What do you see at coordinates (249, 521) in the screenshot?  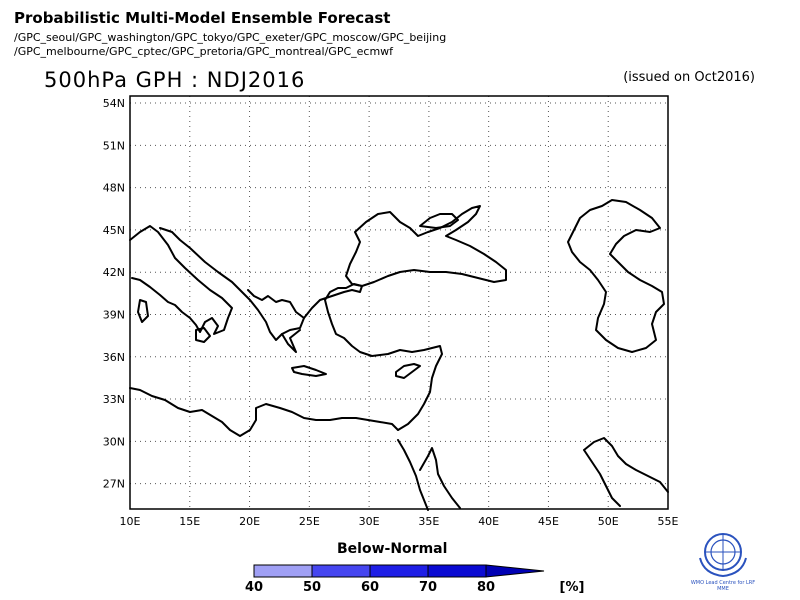 I see `lon-label: 20E` at bounding box center [249, 521].